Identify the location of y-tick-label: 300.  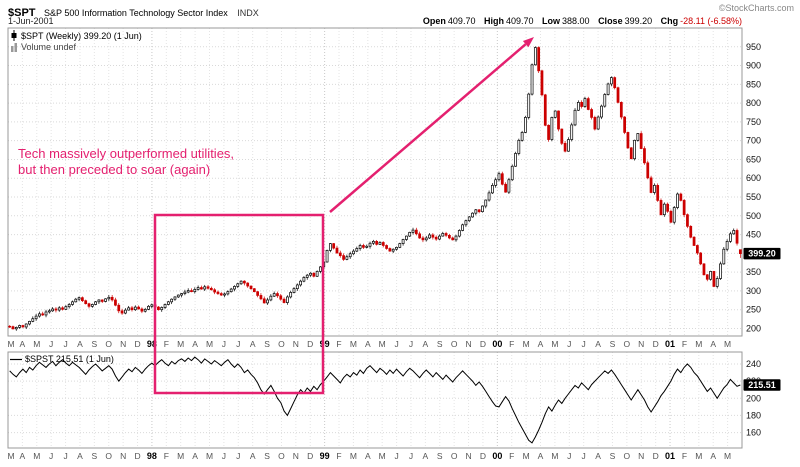
(753, 291).